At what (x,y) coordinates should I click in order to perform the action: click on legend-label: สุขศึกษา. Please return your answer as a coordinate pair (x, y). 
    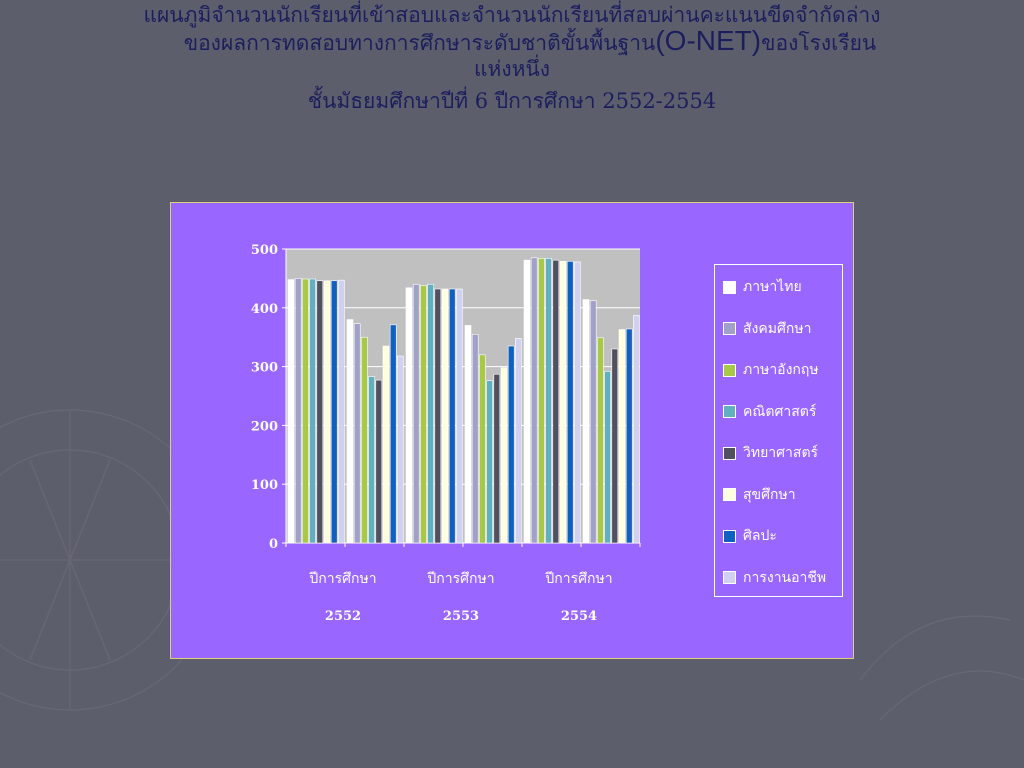
    Looking at the image, I should click on (769, 494).